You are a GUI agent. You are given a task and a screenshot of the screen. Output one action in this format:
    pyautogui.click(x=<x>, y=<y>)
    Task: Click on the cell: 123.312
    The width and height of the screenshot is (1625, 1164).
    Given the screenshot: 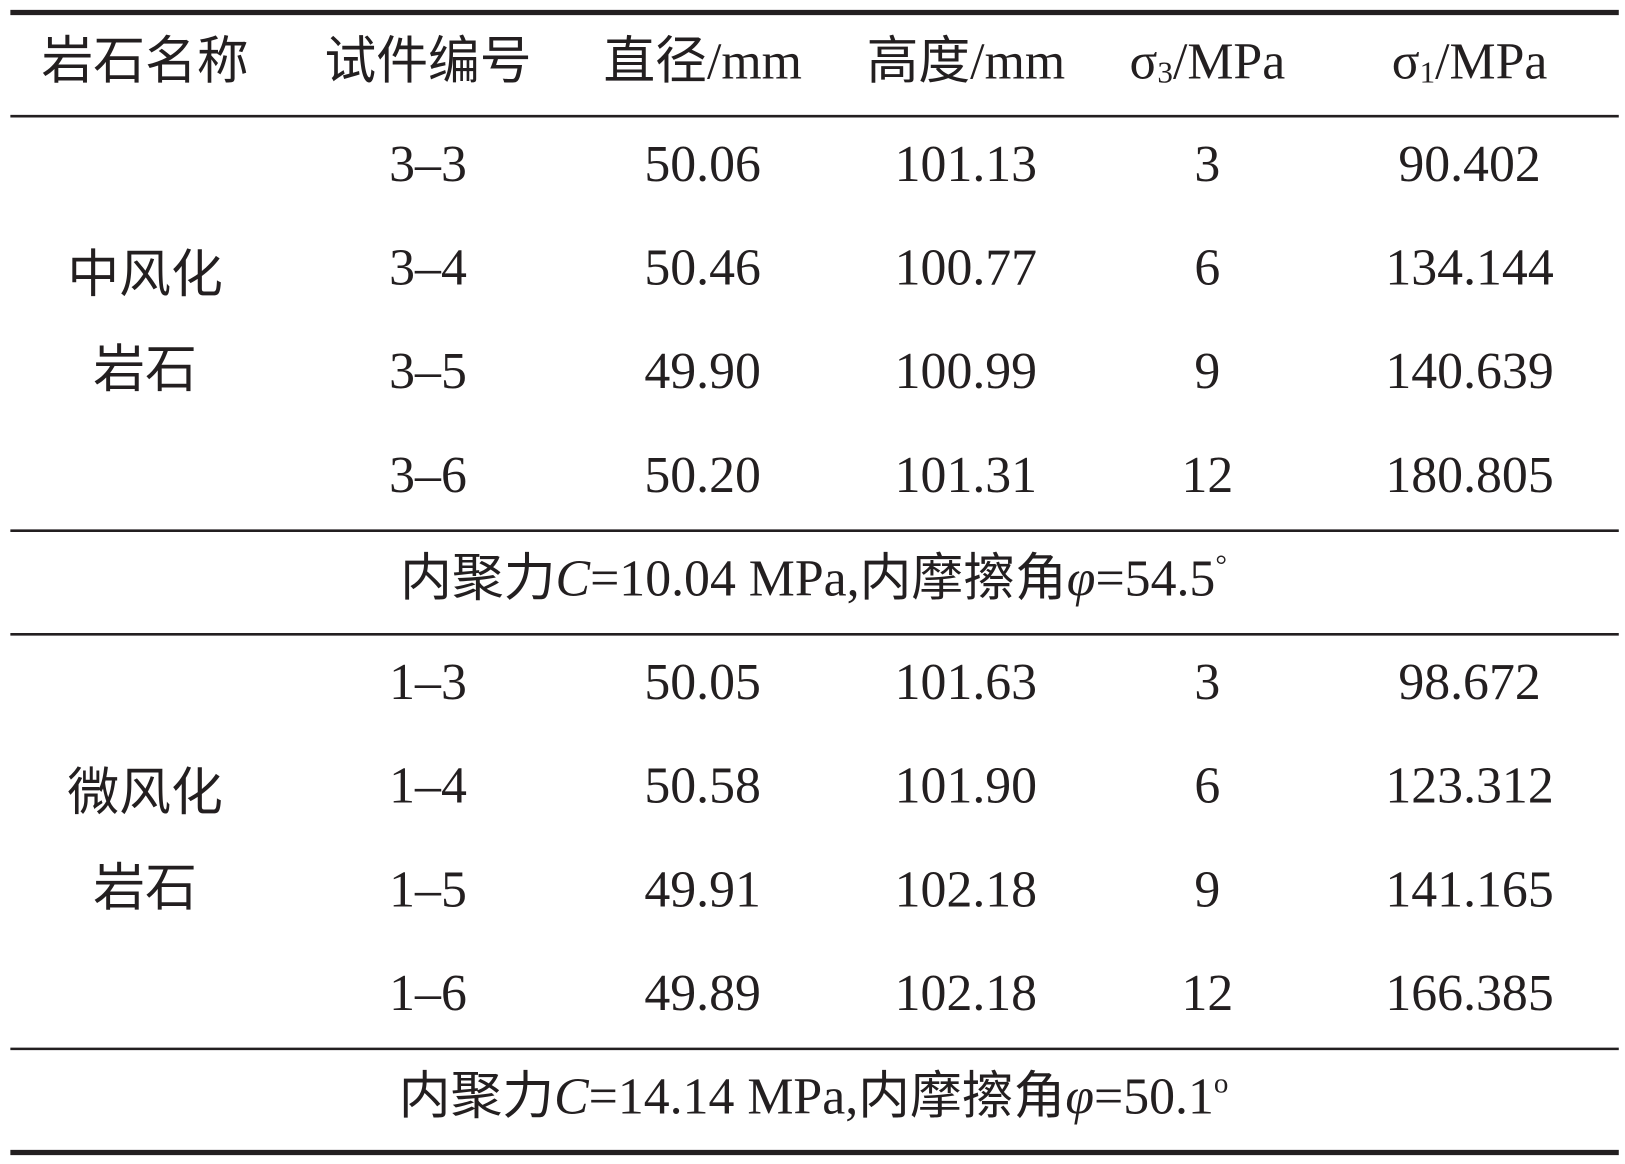 What is the action you would take?
    pyautogui.click(x=1469, y=786)
    